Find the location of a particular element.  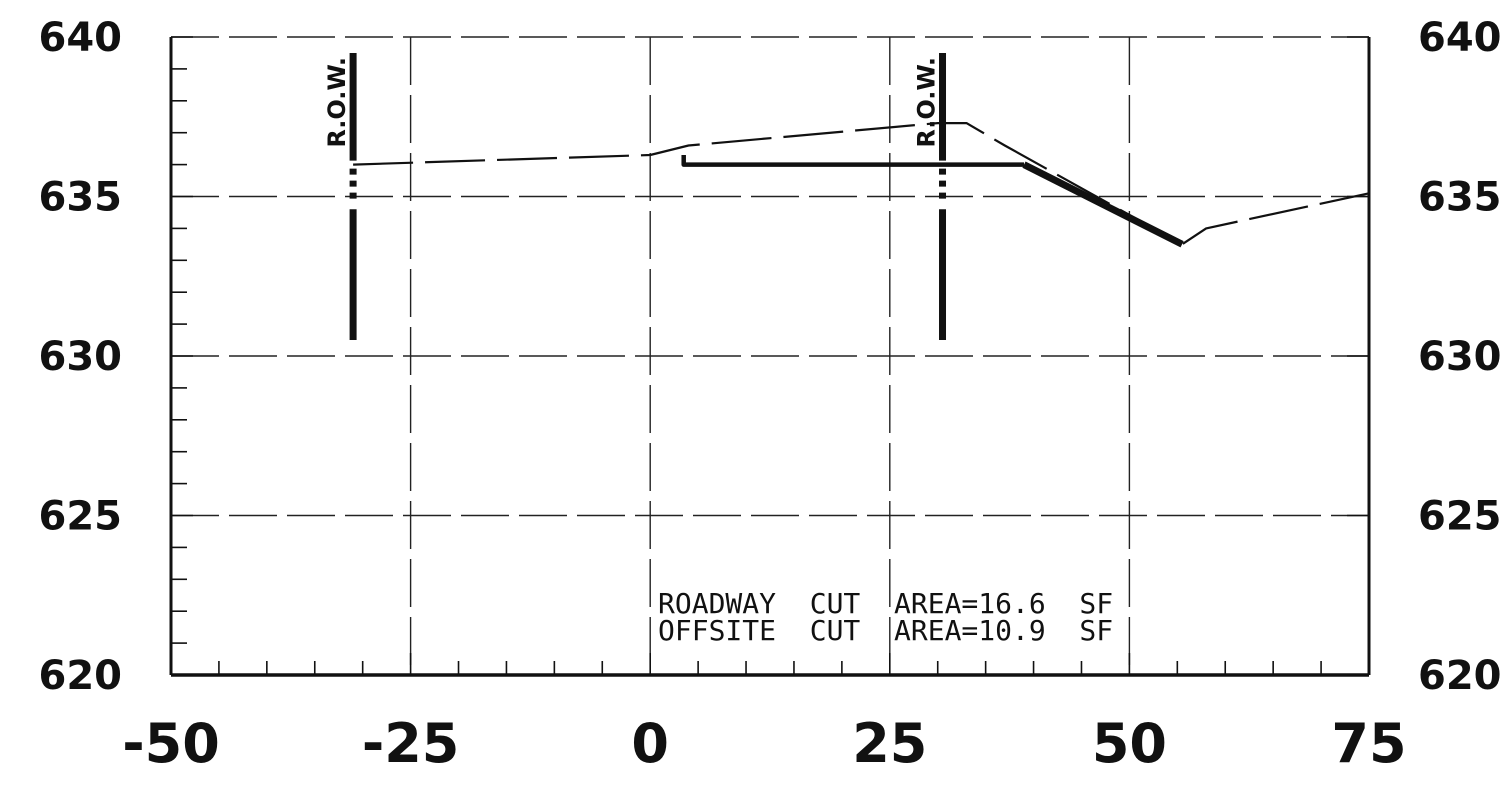

x-tick-label: -25 is located at coordinates (411, 743).